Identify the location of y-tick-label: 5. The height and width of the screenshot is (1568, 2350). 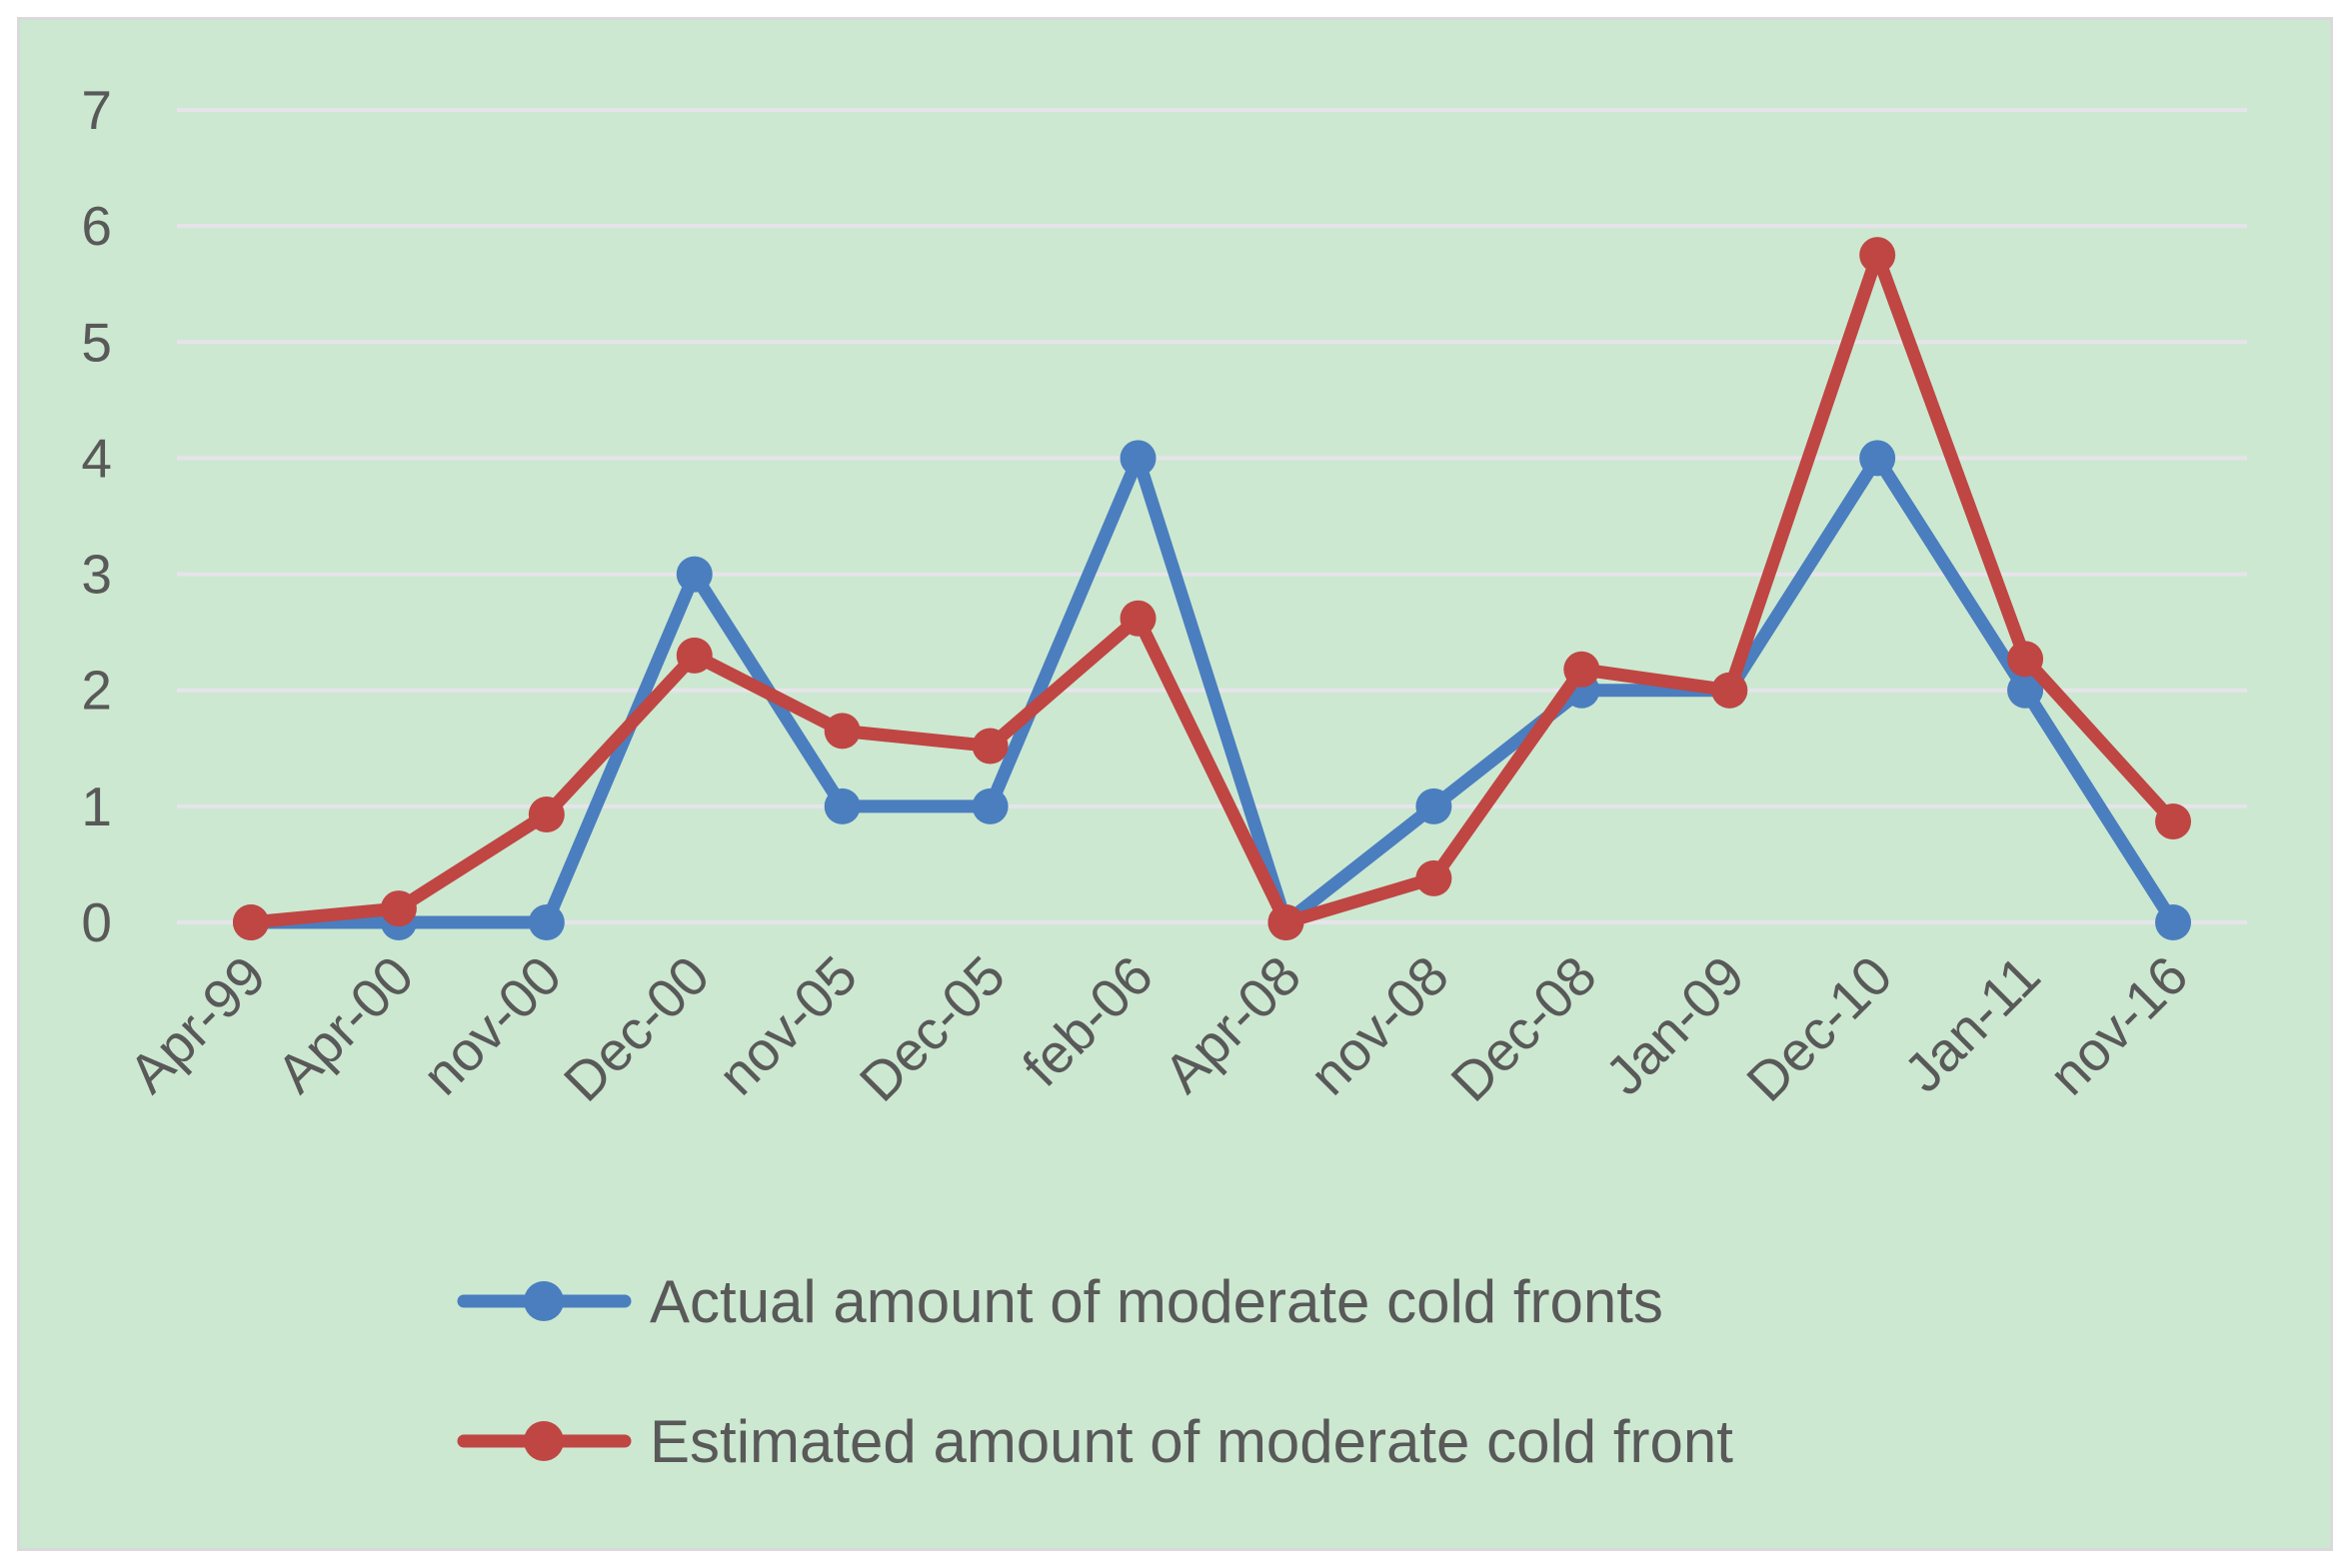
(96, 342).